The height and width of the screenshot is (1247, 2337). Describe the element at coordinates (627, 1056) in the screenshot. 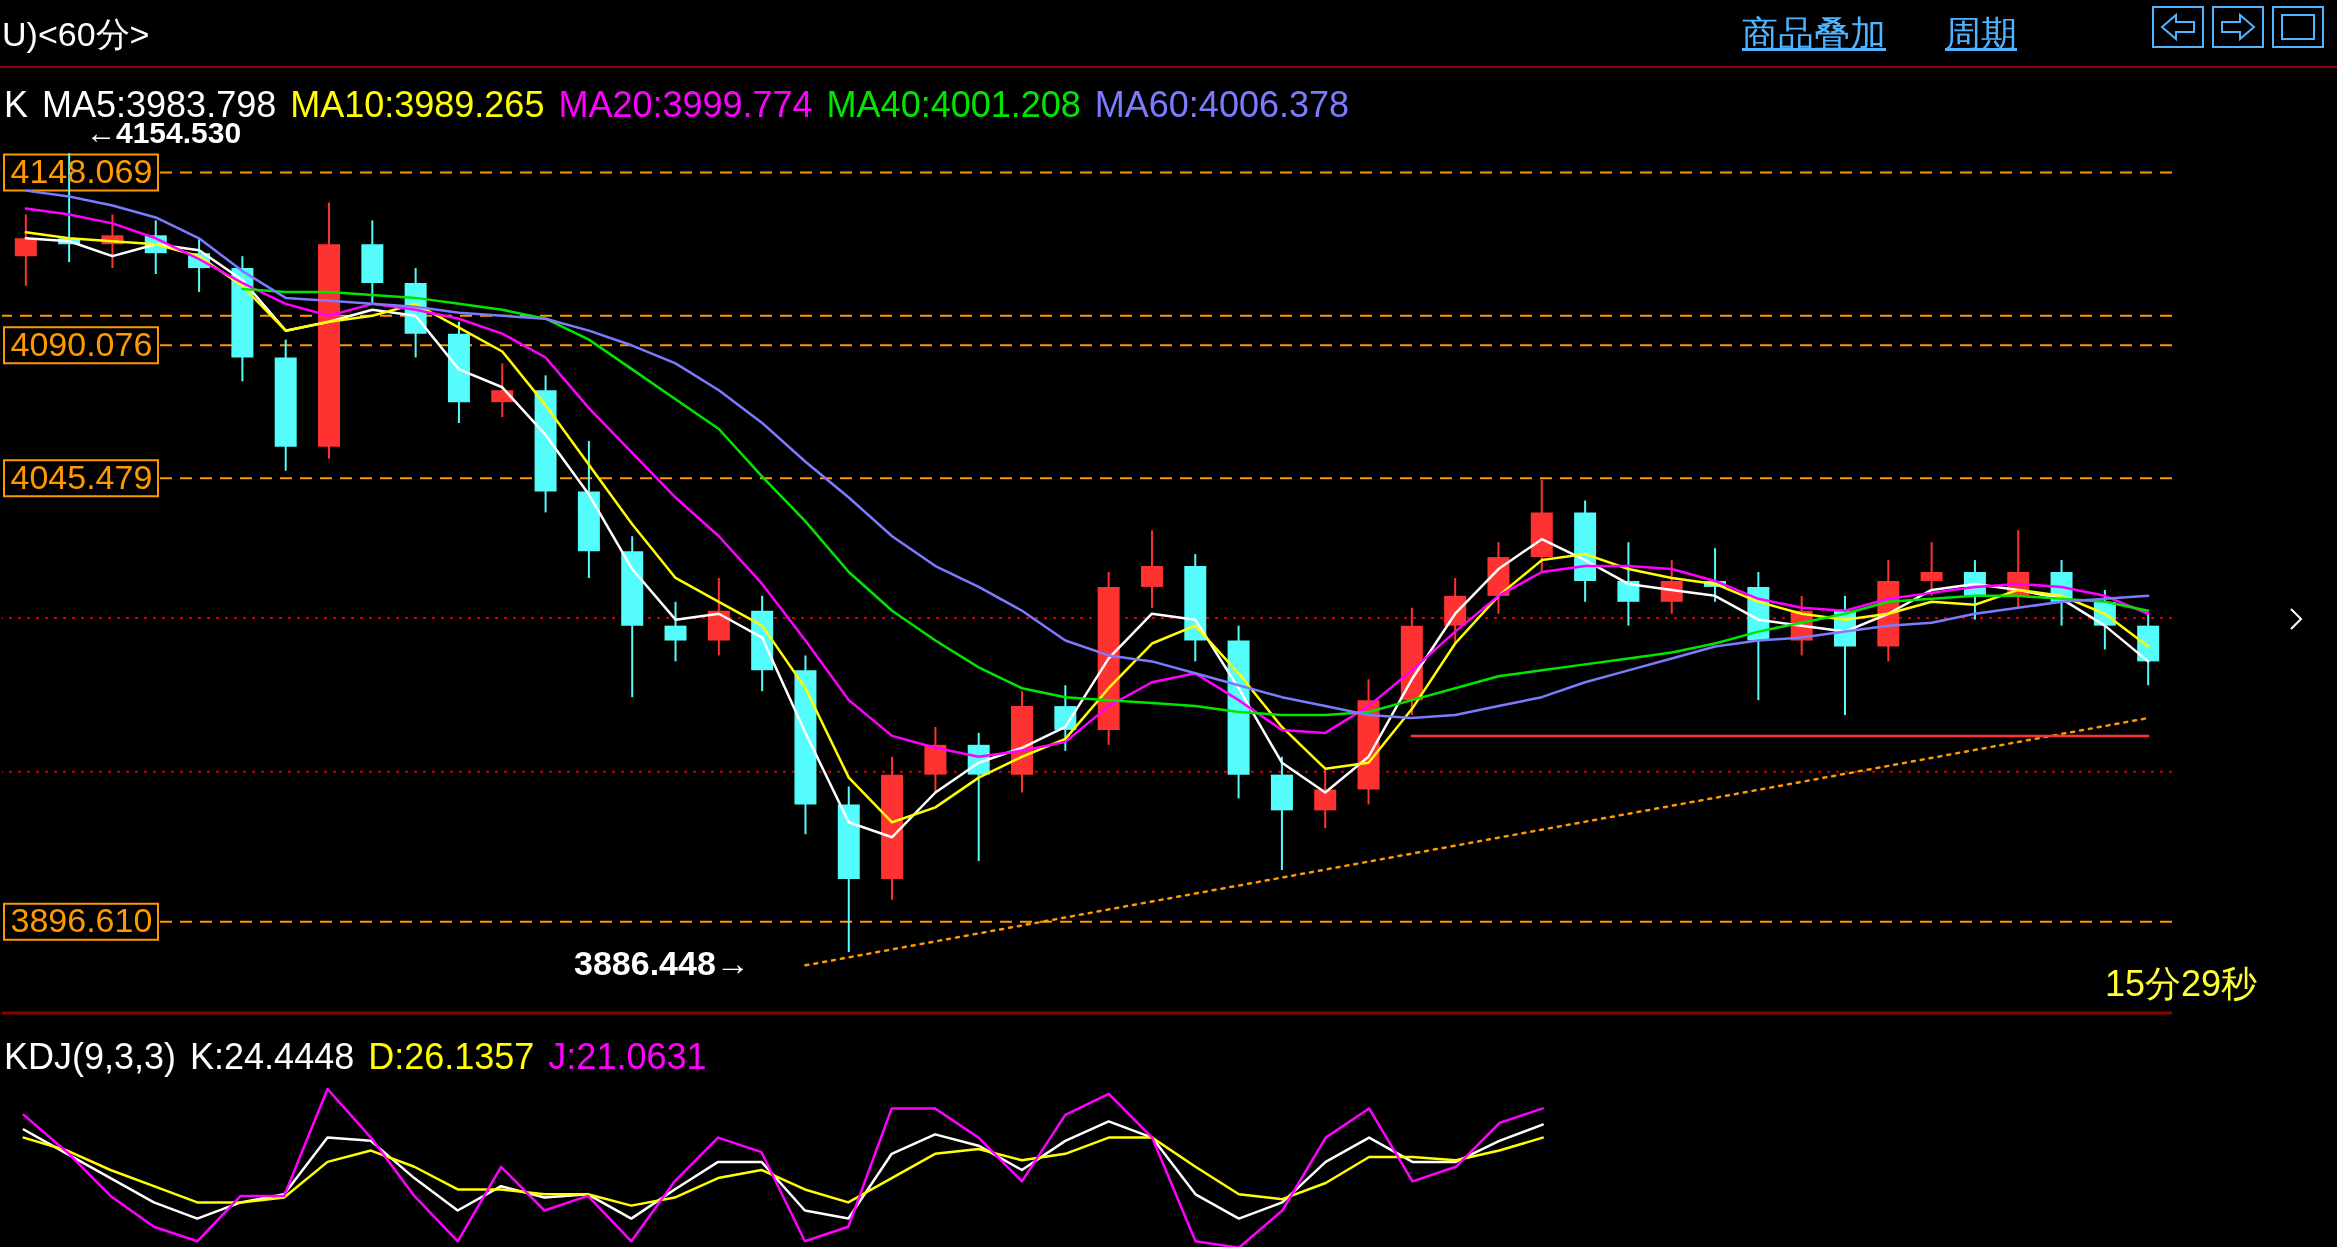

I see `series-label: J:21.0631` at that location.